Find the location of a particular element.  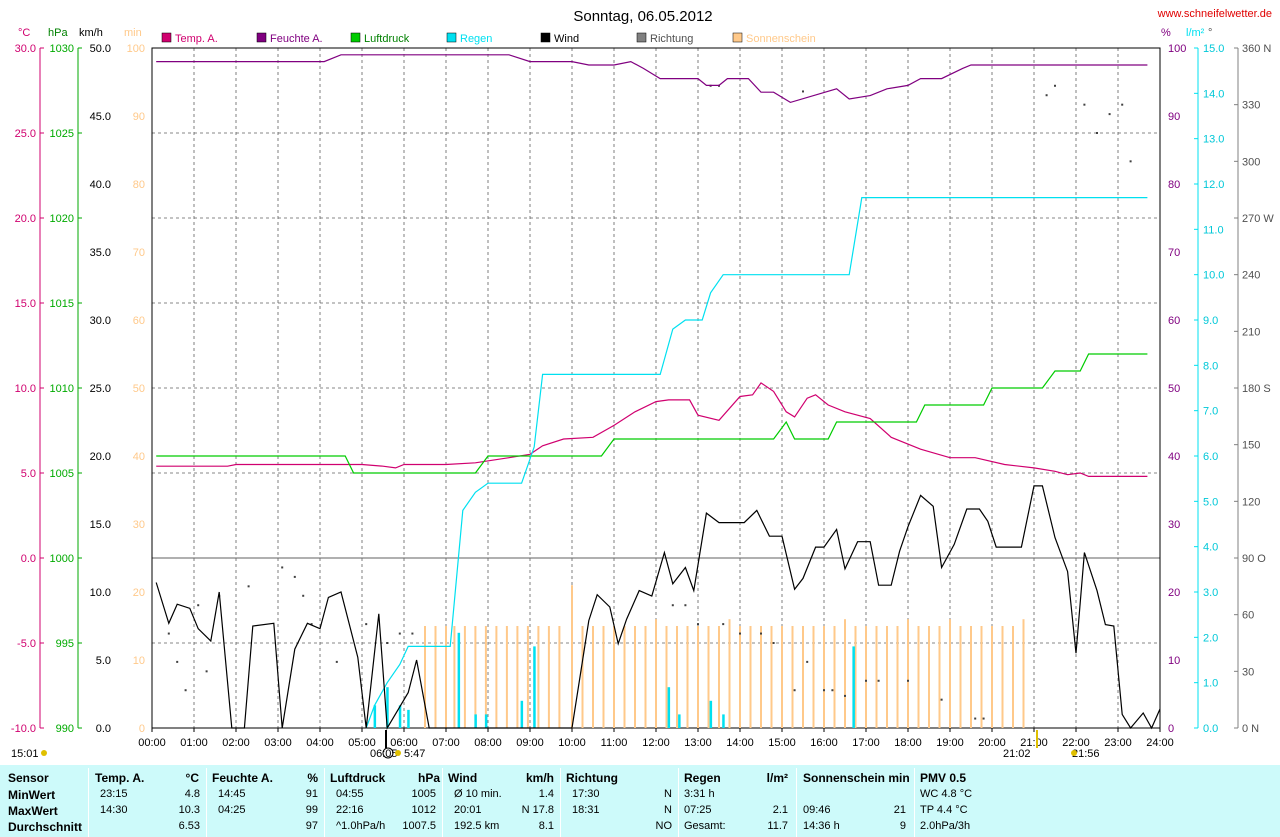

temp-unit: °C is located at coordinates (24, 33).